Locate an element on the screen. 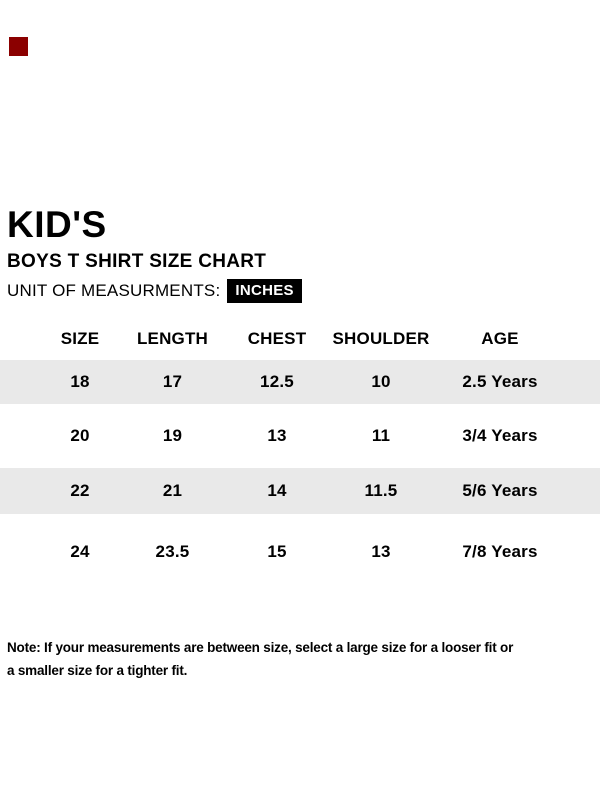 The image size is (600, 800). cell-size: 24 is located at coordinates (80, 551).